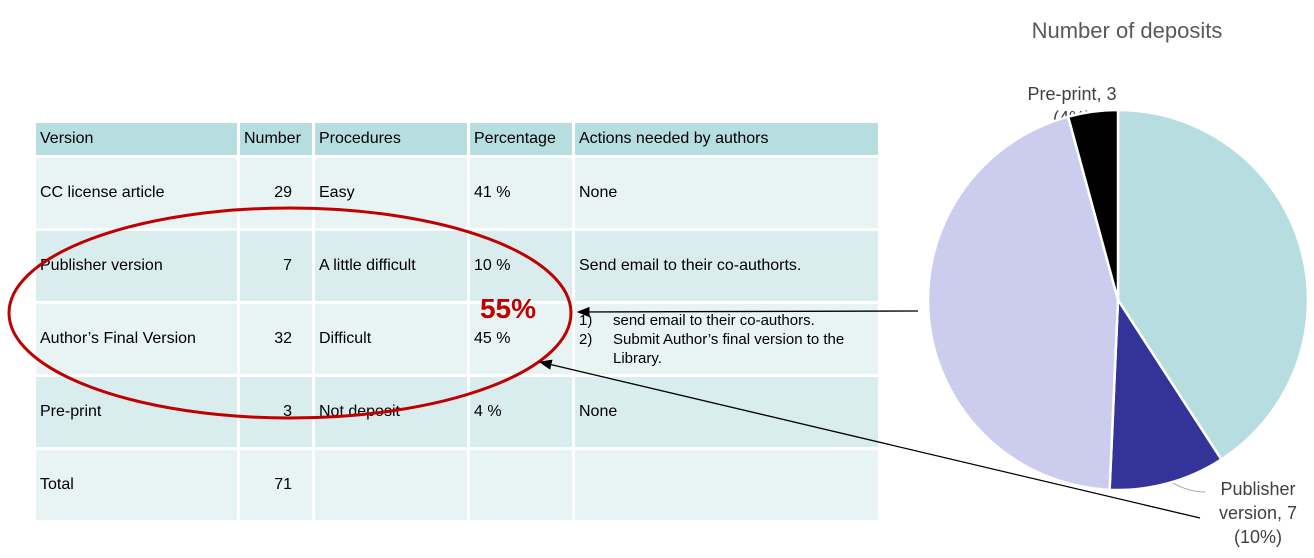 Image resolution: width=1314 pixels, height=558 pixels. Describe the element at coordinates (1127, 30) in the screenshot. I see `chart-title: Number of deposits` at that location.